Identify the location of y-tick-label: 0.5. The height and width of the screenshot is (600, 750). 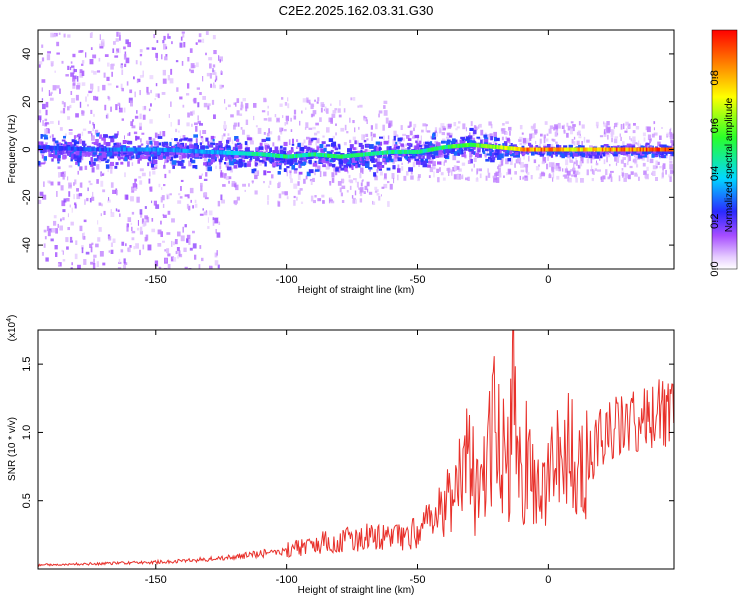
(27, 500).